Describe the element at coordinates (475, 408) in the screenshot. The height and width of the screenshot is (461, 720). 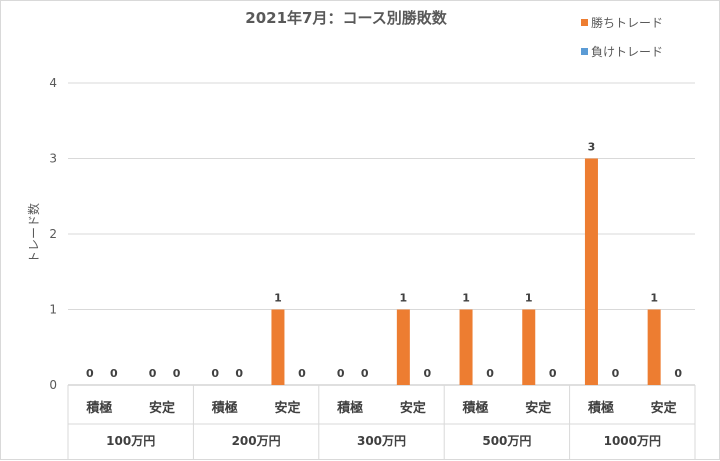
I see `category-label-6: 積極` at that location.